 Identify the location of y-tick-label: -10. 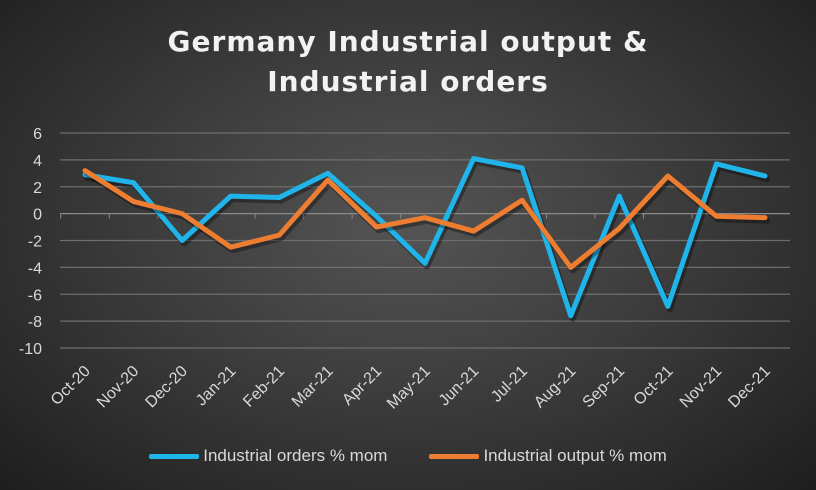
(30, 349).